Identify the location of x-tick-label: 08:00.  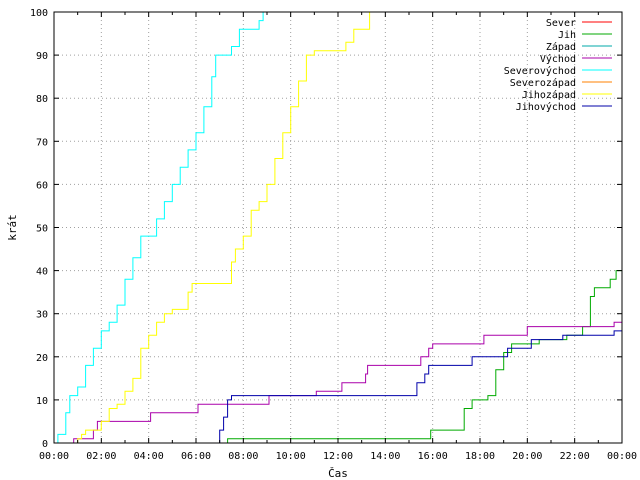
(243, 456).